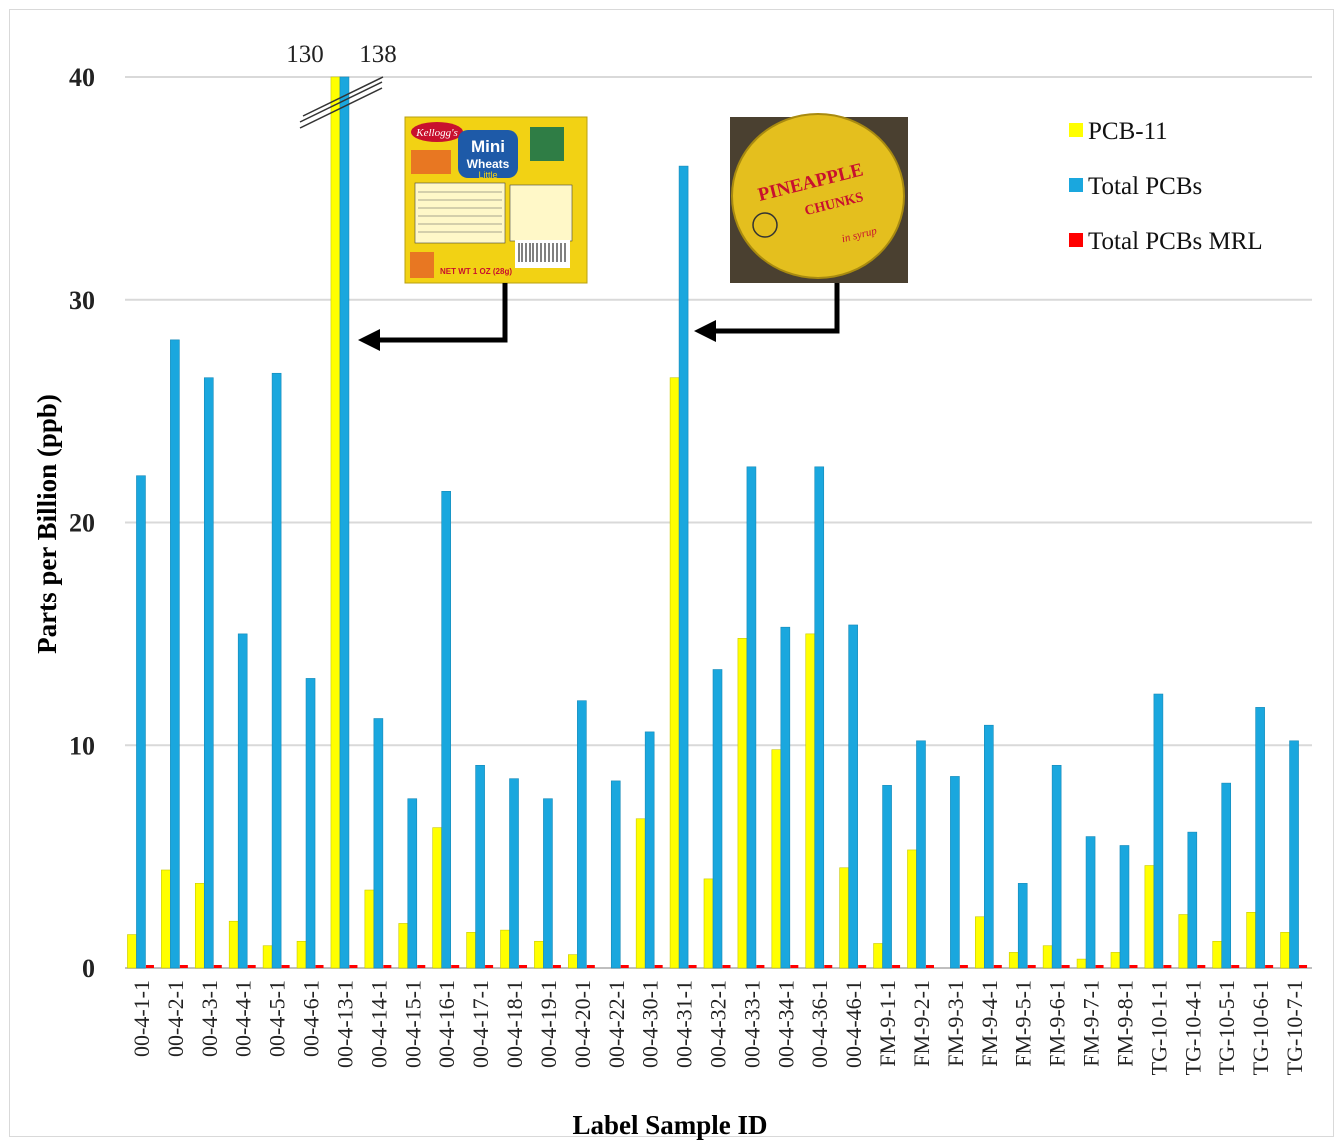 The height and width of the screenshot is (1146, 1343). Describe the element at coordinates (1023, 1023) in the screenshot. I see `x-tick-label-FM-9-5-1: FM-9-5-1` at that location.